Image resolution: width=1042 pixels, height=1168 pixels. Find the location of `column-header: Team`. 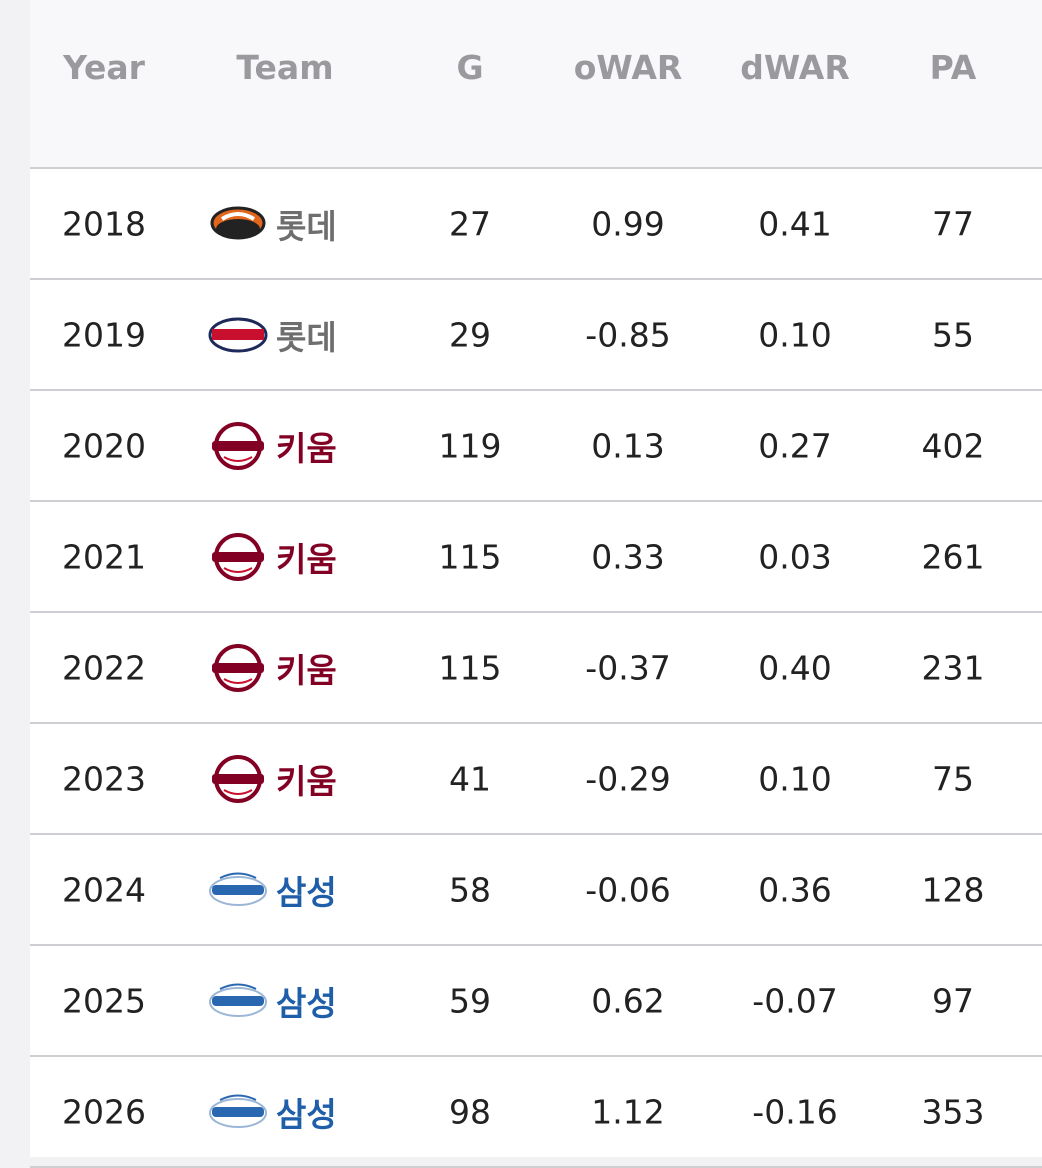

column-header: Team is located at coordinates (285, 67).